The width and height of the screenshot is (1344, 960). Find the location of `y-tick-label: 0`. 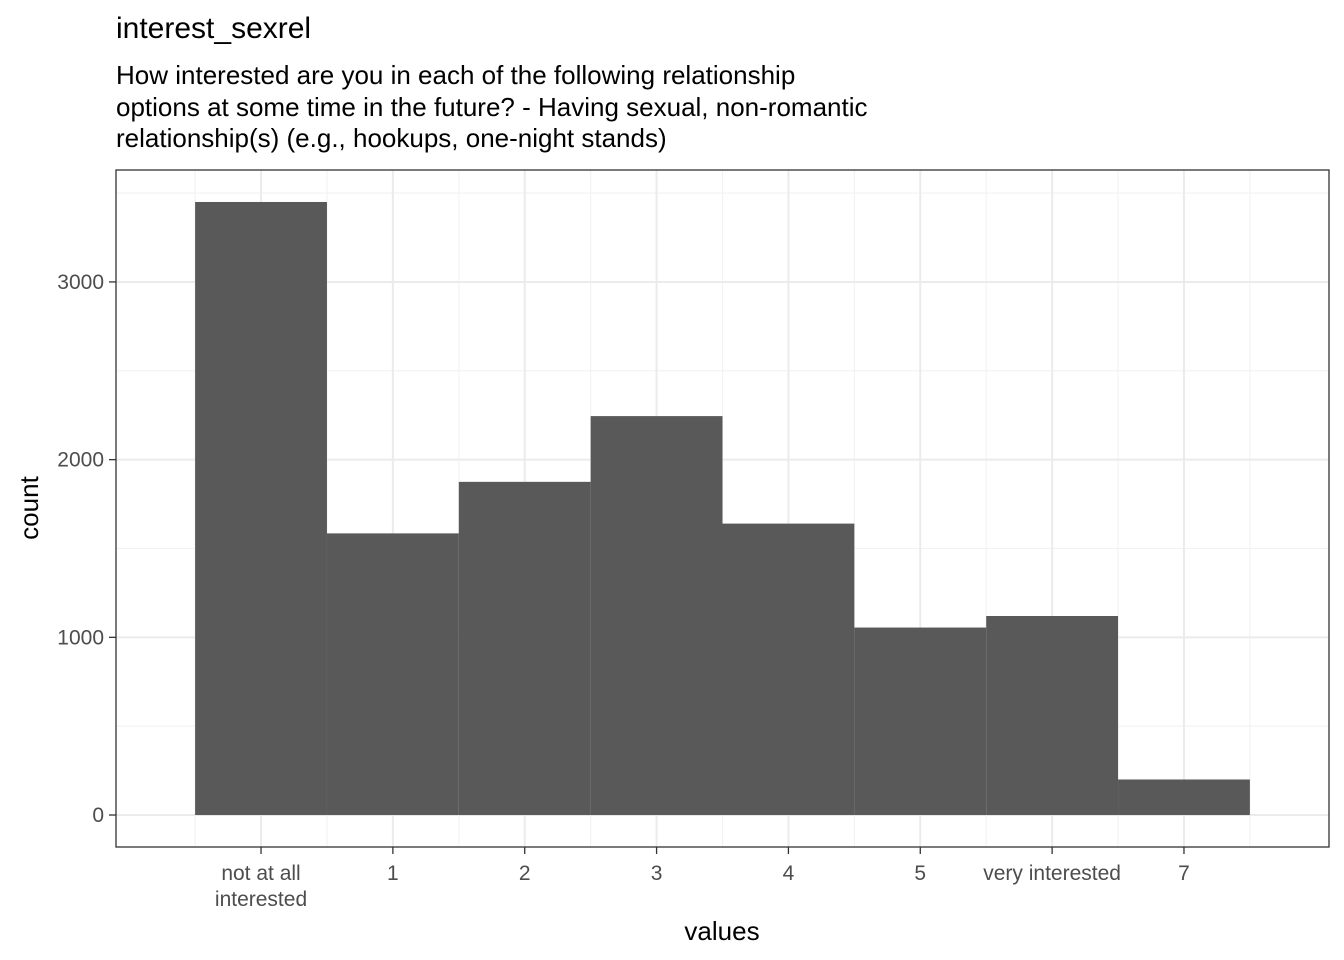

y-tick-label: 0 is located at coordinates (98, 815).